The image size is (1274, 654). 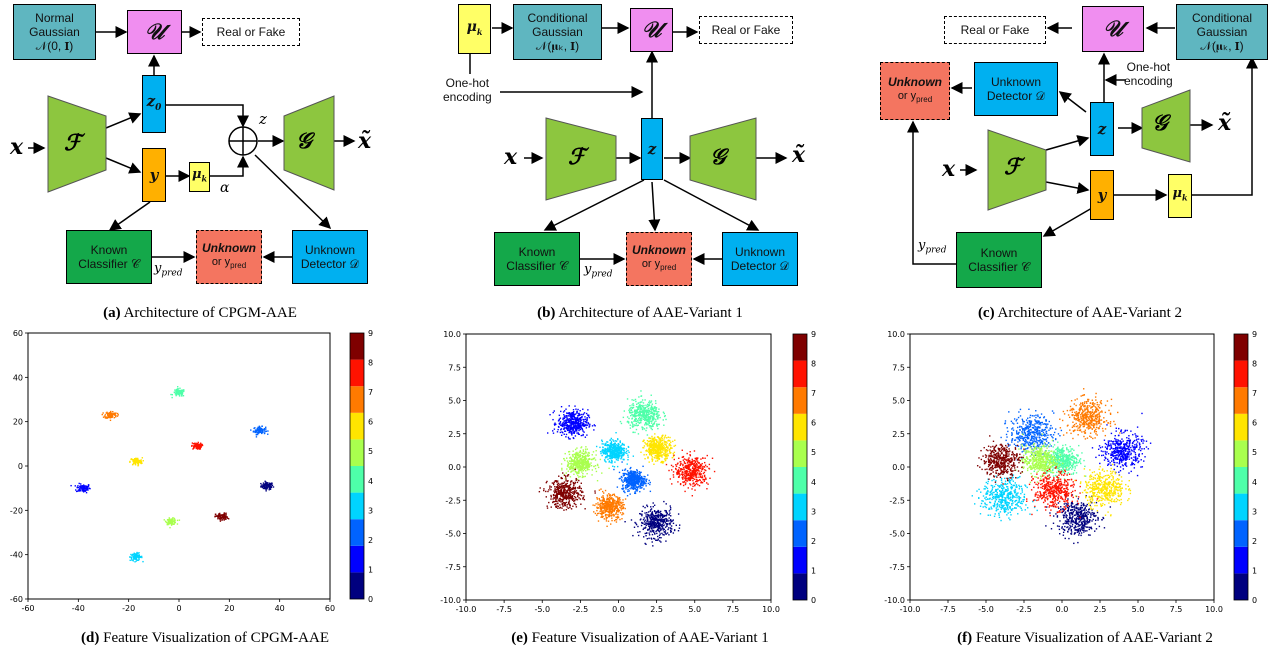 I want to click on y-tick-label: 0, so click(x=20, y=466).